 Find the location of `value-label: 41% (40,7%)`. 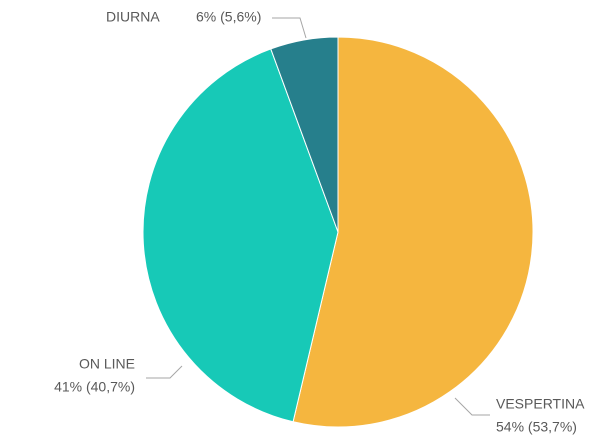

value-label: 41% (40,7%) is located at coordinates (94, 387).